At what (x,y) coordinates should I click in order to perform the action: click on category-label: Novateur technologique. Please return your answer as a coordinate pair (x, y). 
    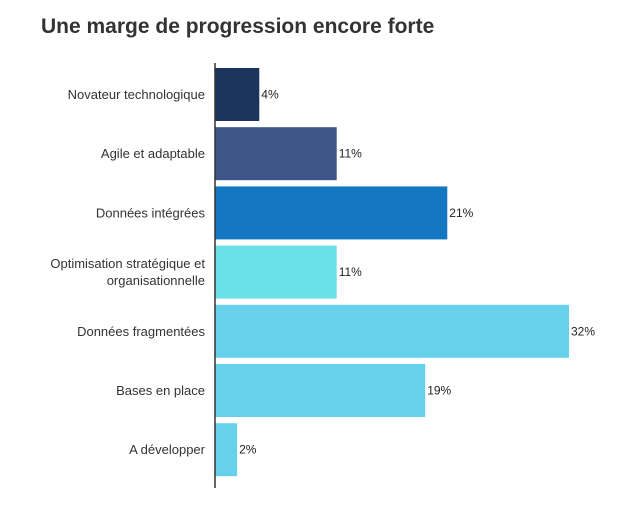
    Looking at the image, I should click on (136, 94).